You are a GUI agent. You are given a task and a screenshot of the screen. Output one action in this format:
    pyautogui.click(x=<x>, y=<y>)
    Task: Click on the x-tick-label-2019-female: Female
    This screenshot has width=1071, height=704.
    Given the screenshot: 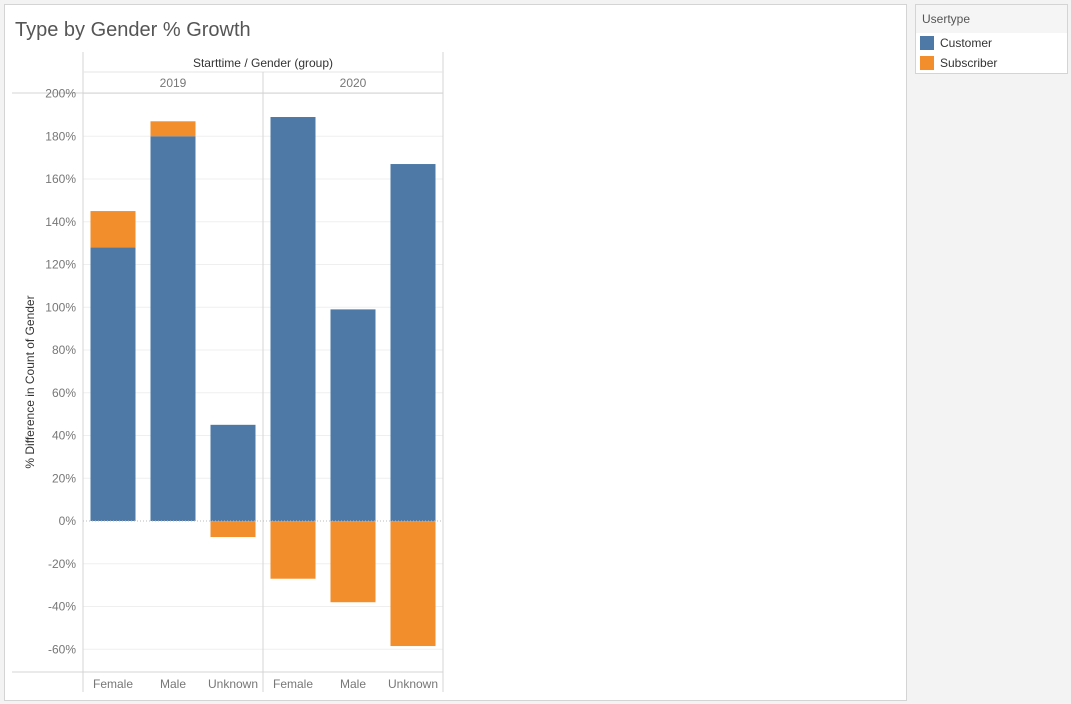 What is the action you would take?
    pyautogui.click(x=113, y=684)
    